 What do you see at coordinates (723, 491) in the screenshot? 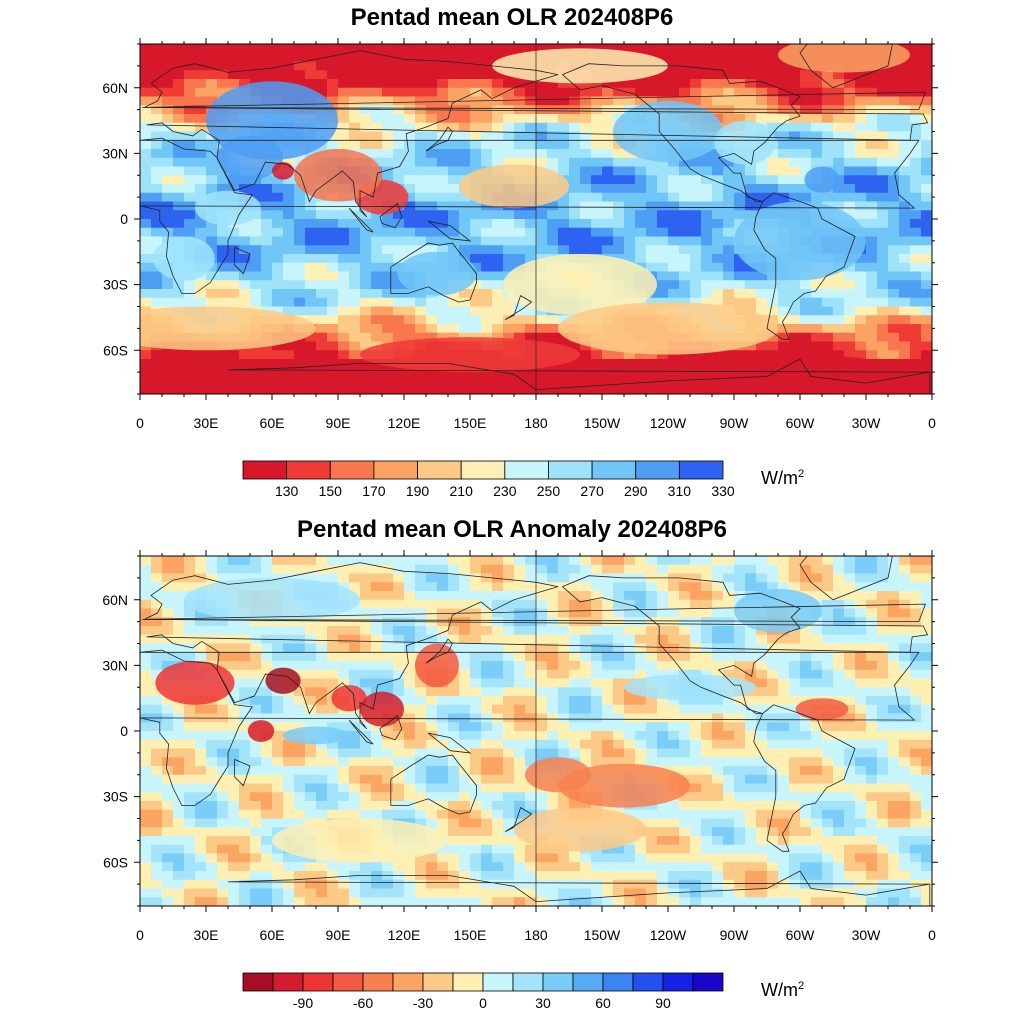
I see `colorbar-label: 330` at bounding box center [723, 491].